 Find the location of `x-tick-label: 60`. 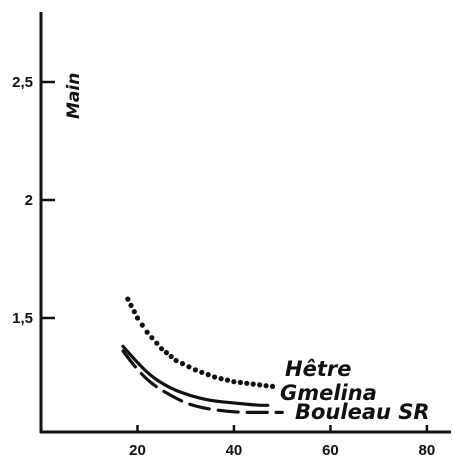

x-tick-label: 60 is located at coordinates (330, 450).